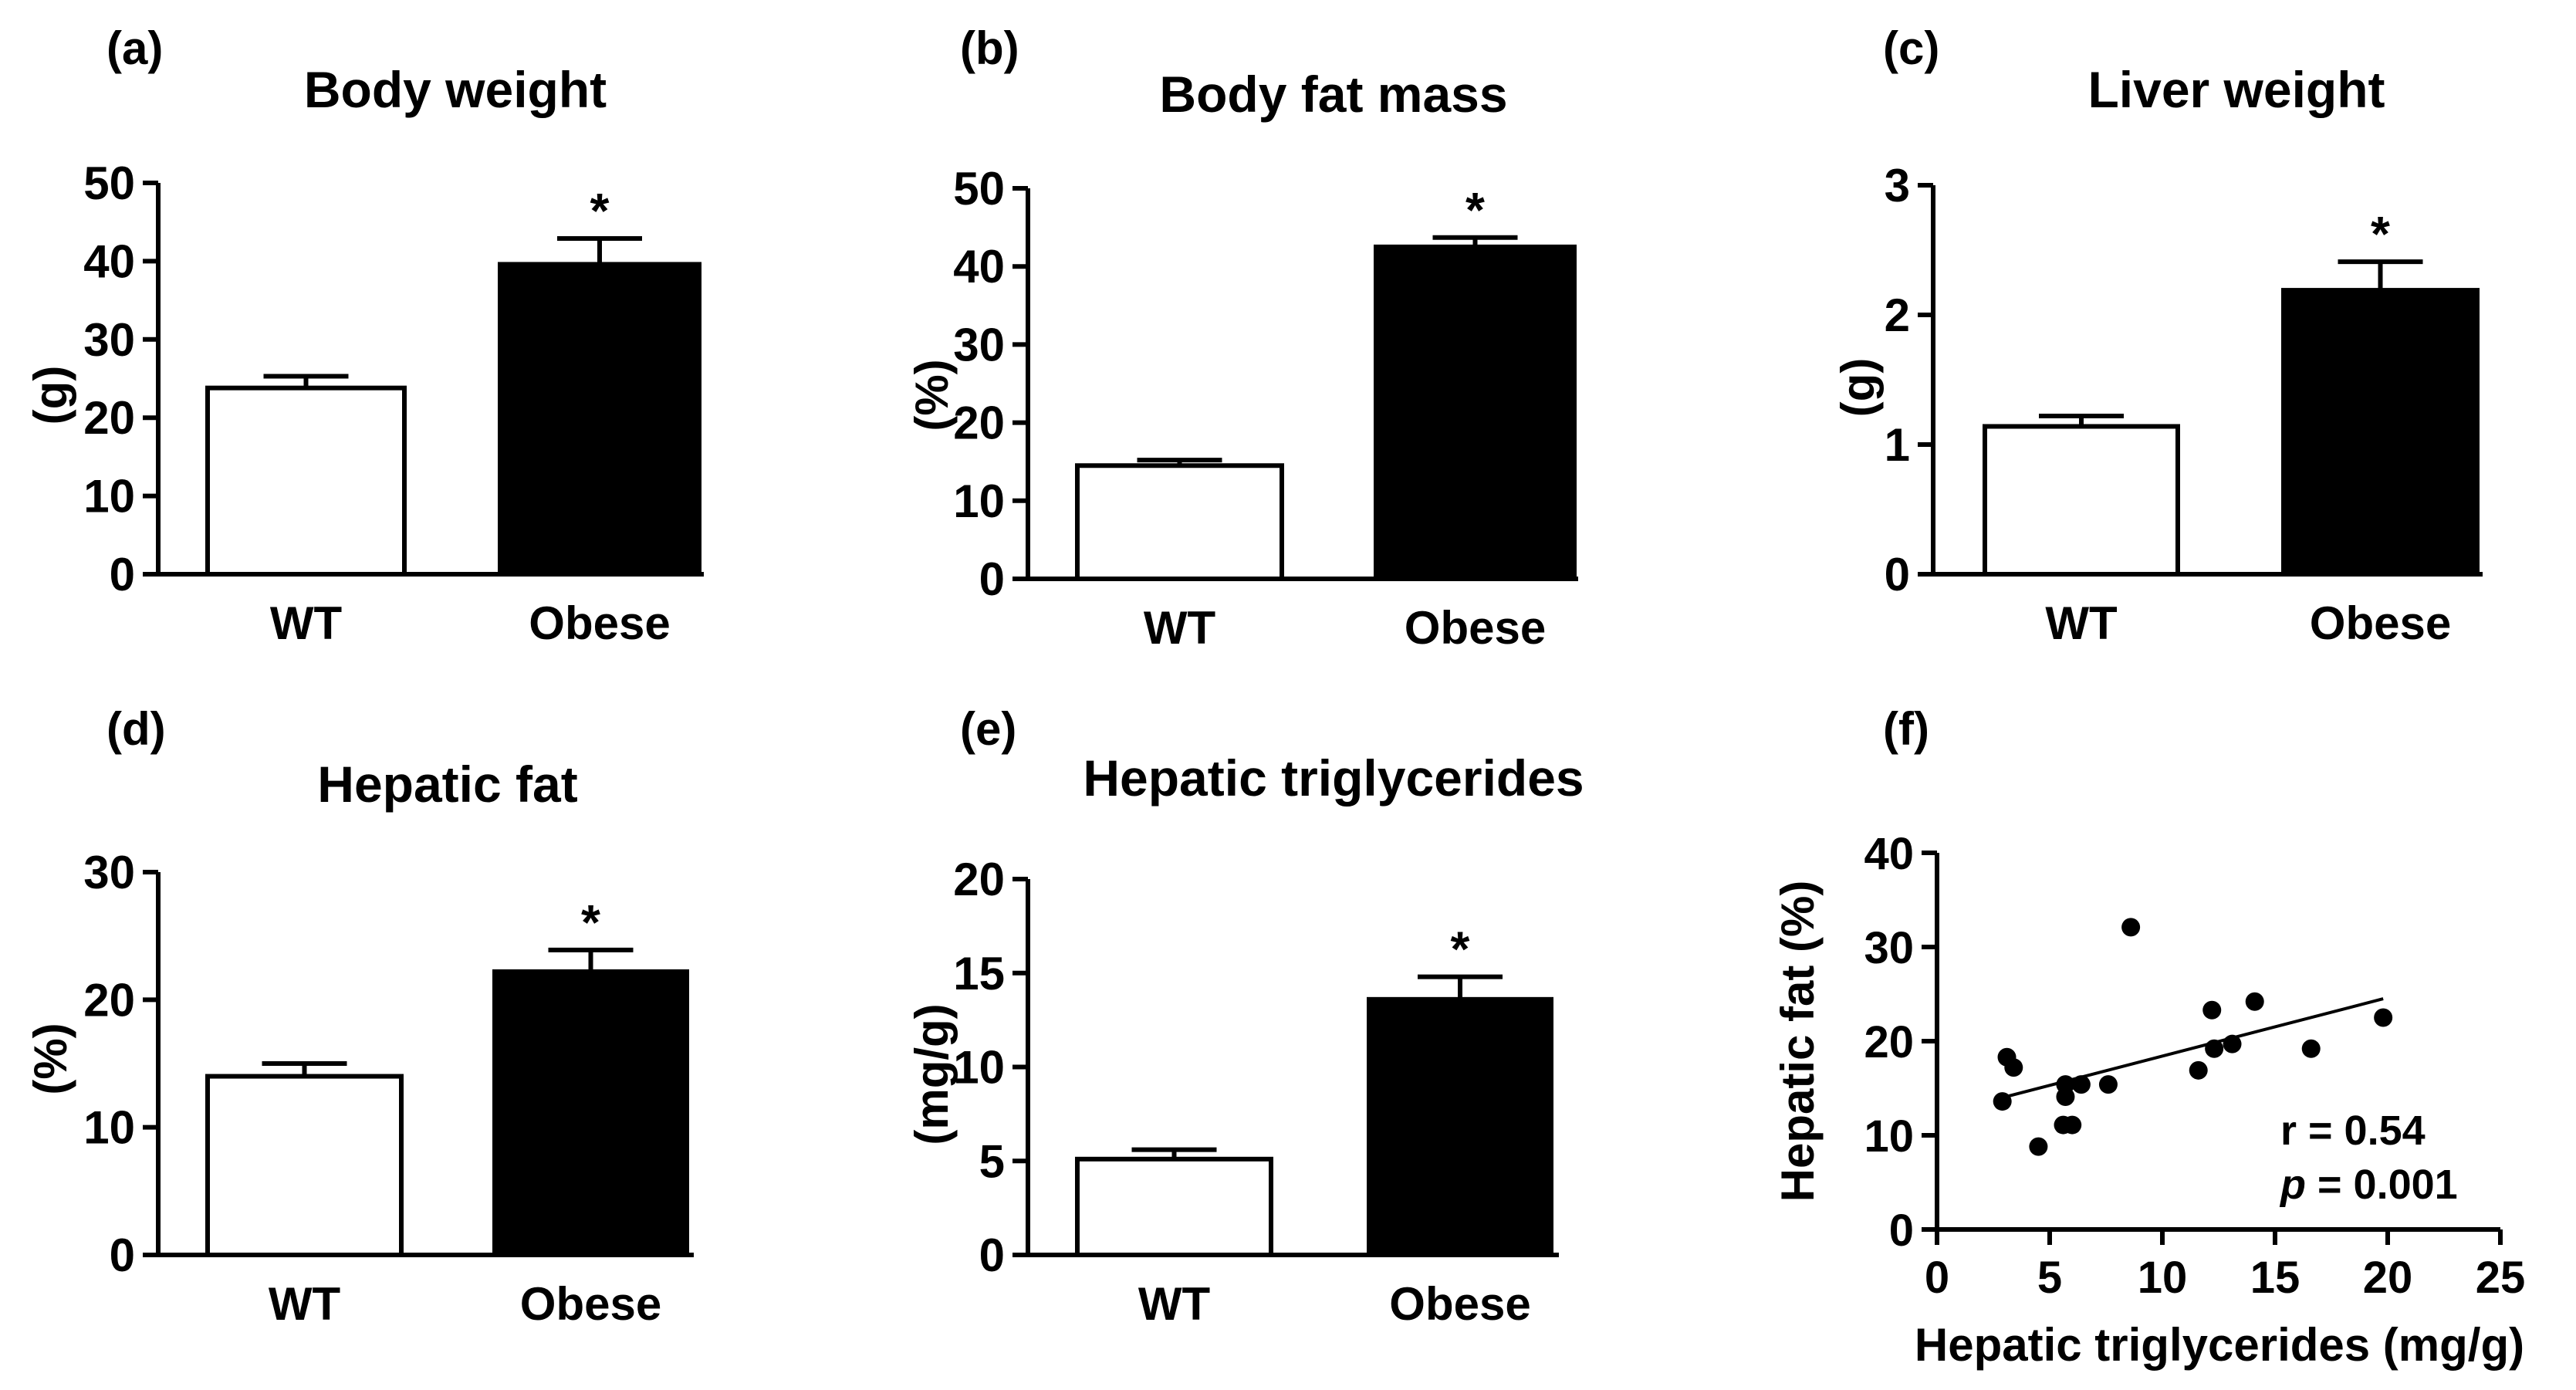 Image resolution: width=2576 pixels, height=1390 pixels. Describe the element at coordinates (1906, 729) in the screenshot. I see `panel-label-f: (f)` at that location.